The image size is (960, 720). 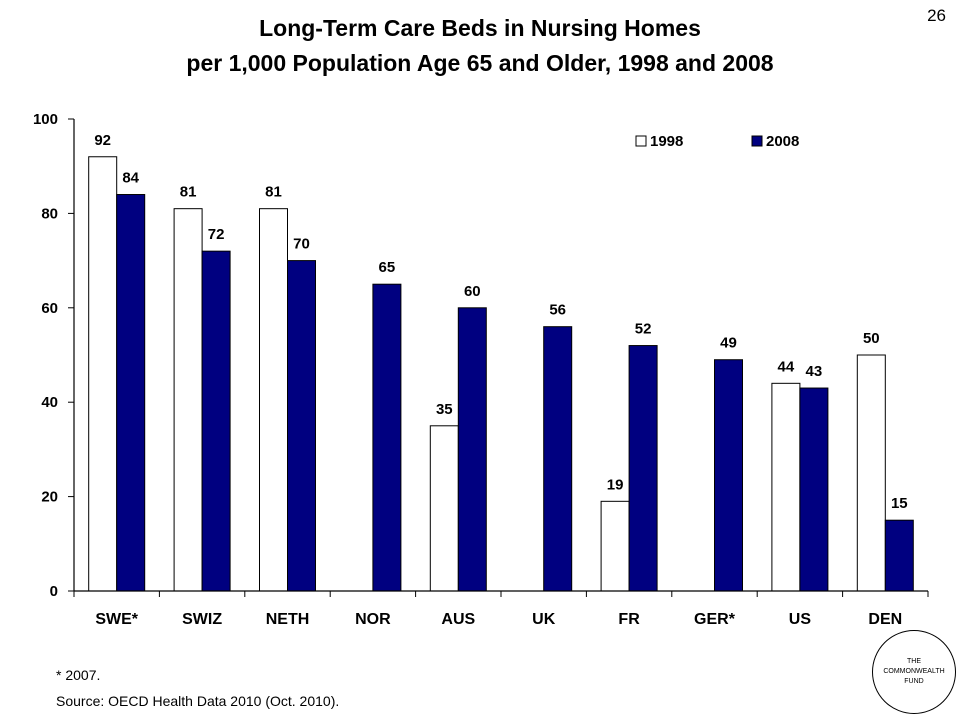 I want to click on value-label-2008-swiz: 72, so click(x=216, y=234).